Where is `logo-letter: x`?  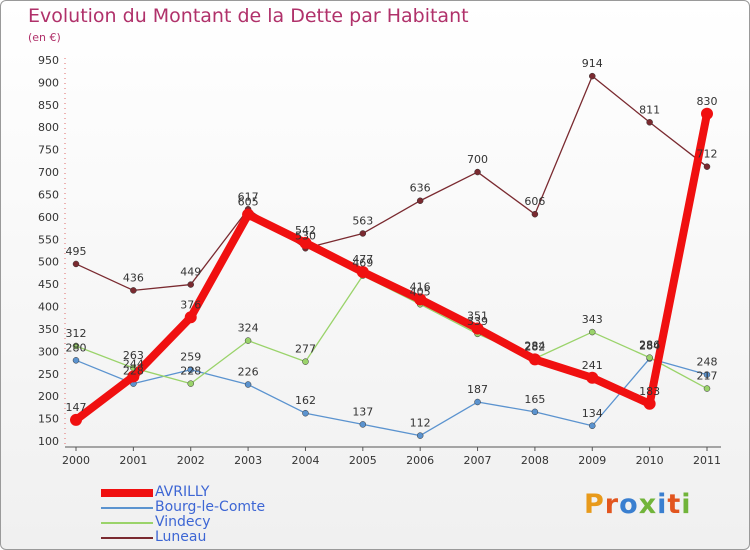 logo-letter: x is located at coordinates (648, 504).